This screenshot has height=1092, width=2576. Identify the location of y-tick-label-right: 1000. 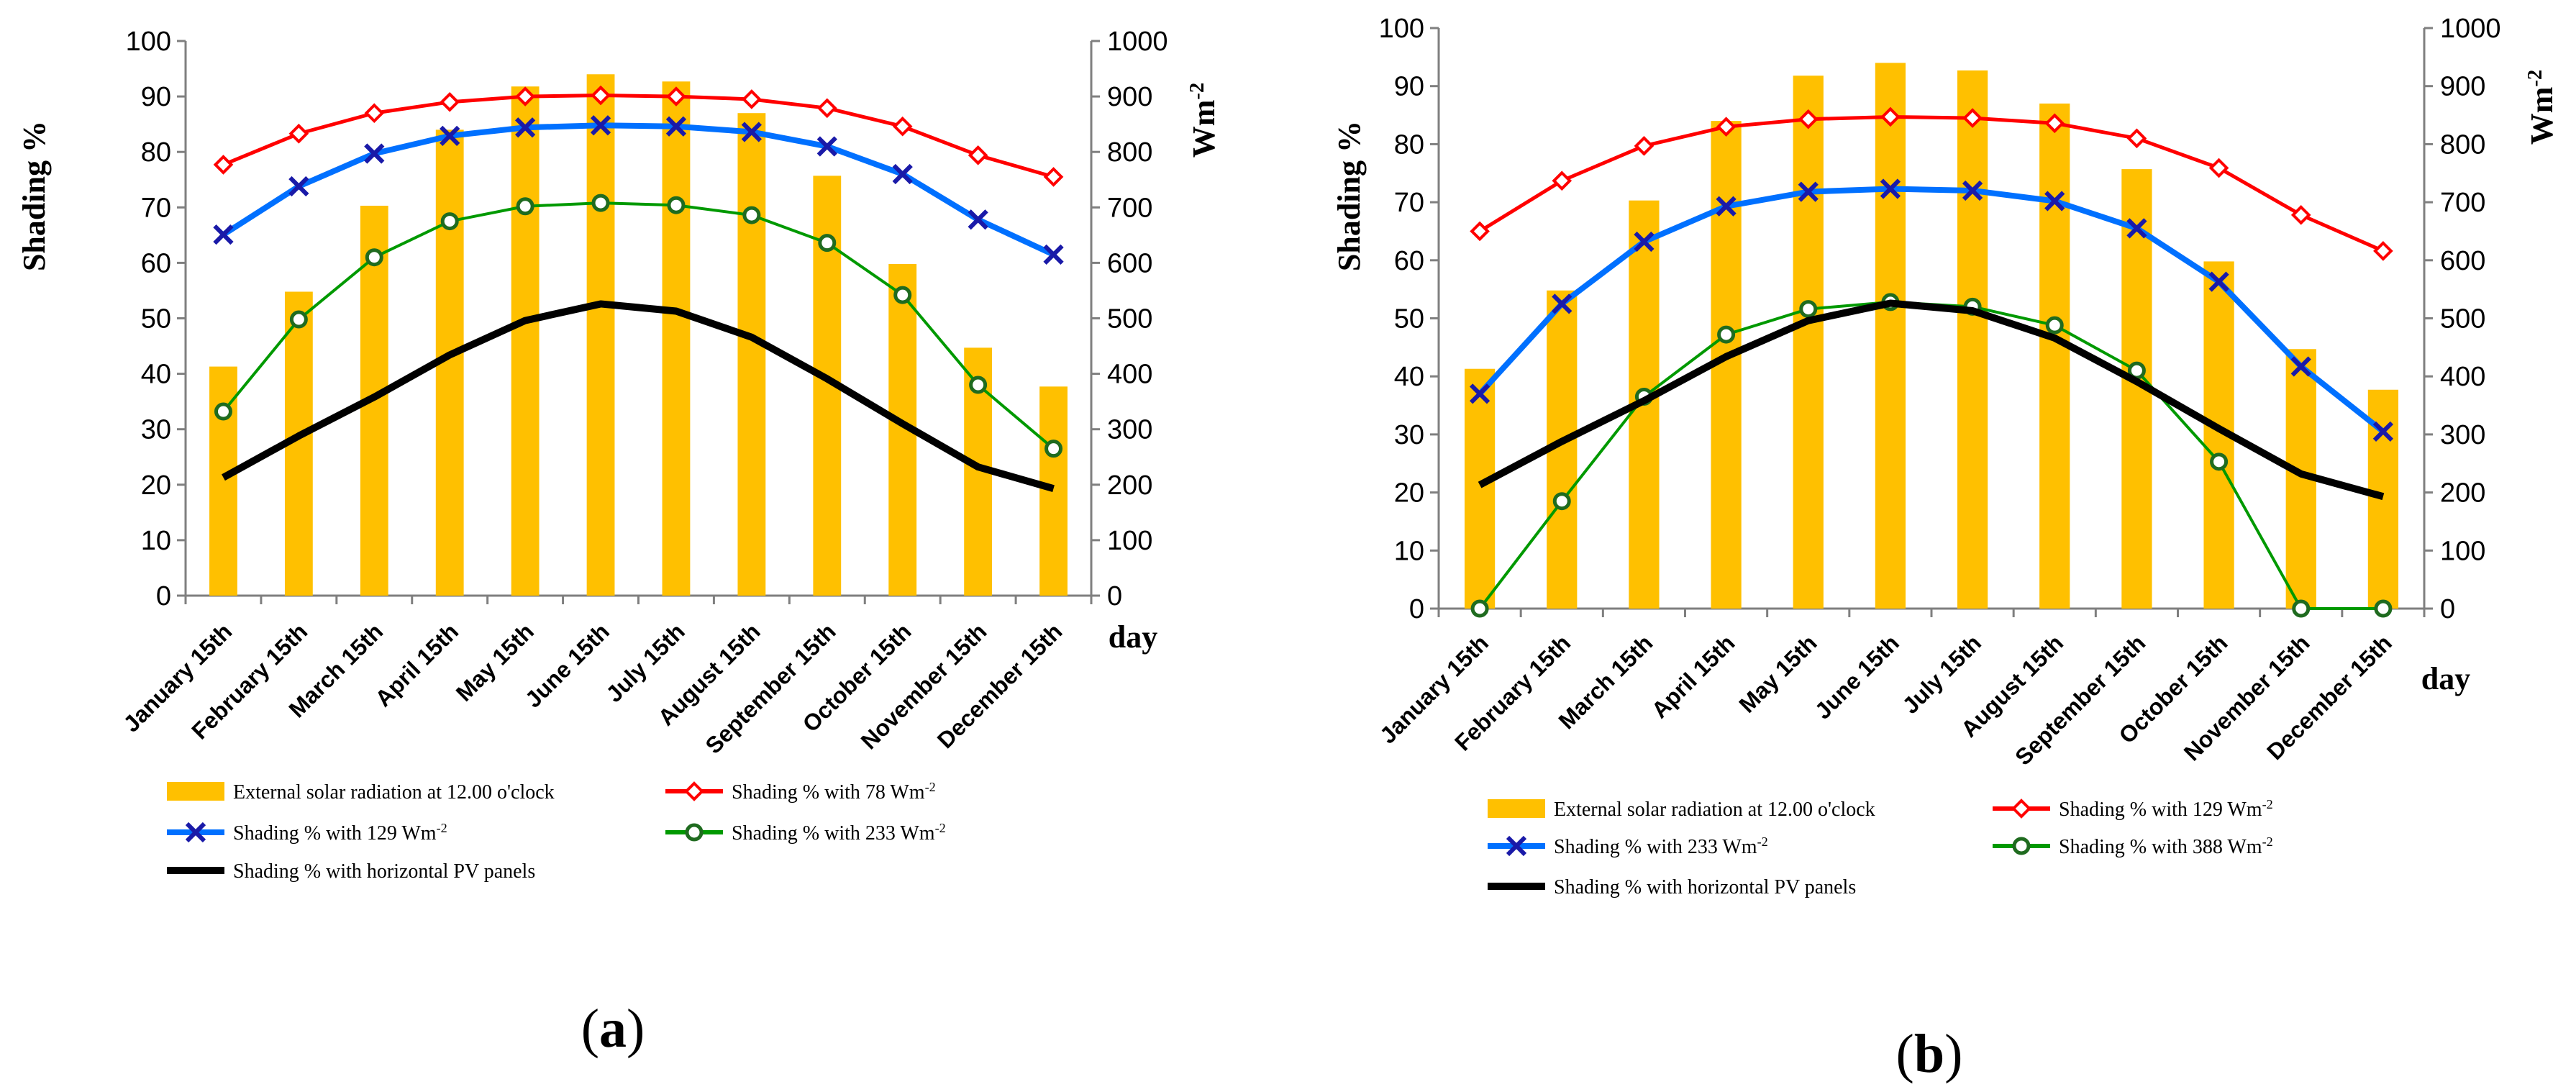
(1137, 42).